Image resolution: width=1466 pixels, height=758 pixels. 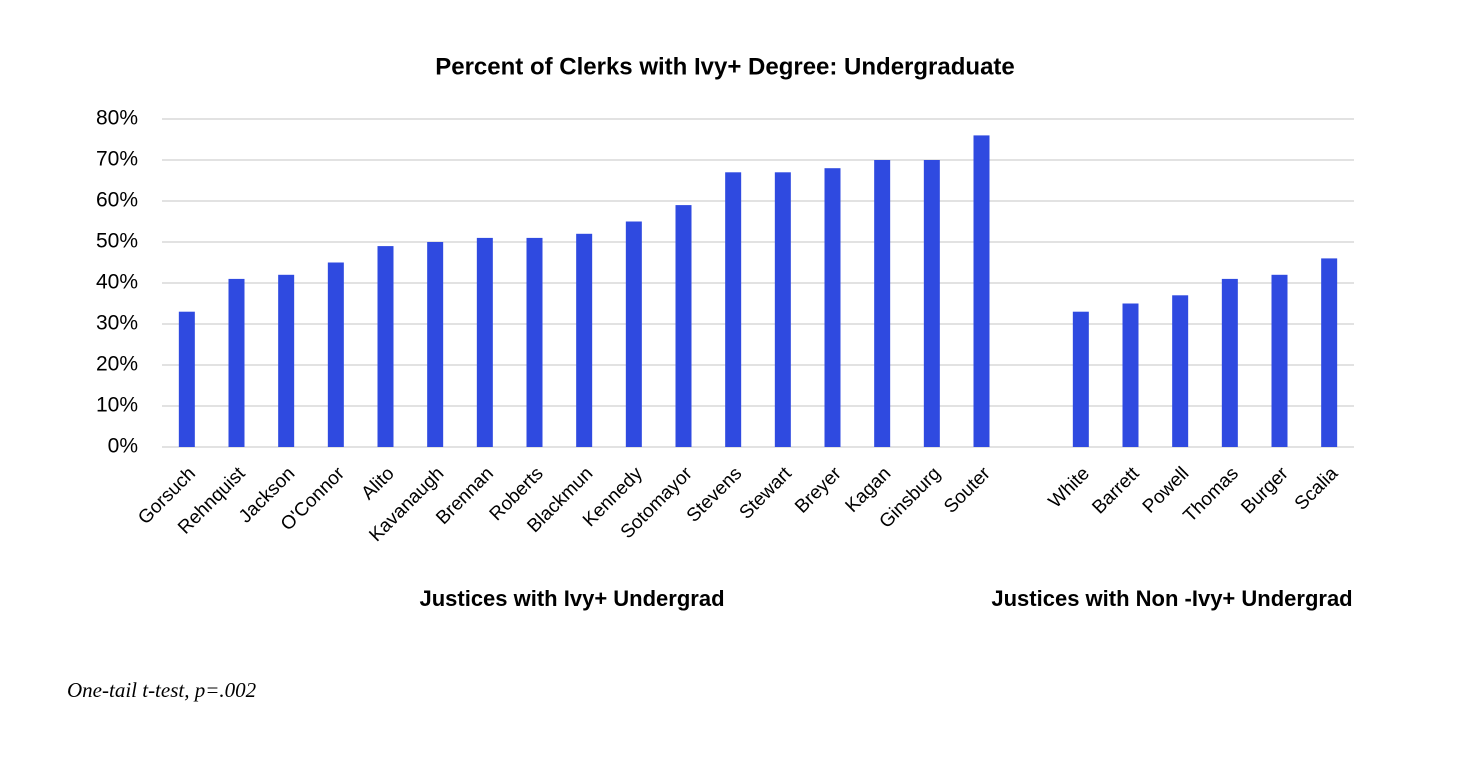 What do you see at coordinates (117, 323) in the screenshot?
I see `y-tick-label: 30%` at bounding box center [117, 323].